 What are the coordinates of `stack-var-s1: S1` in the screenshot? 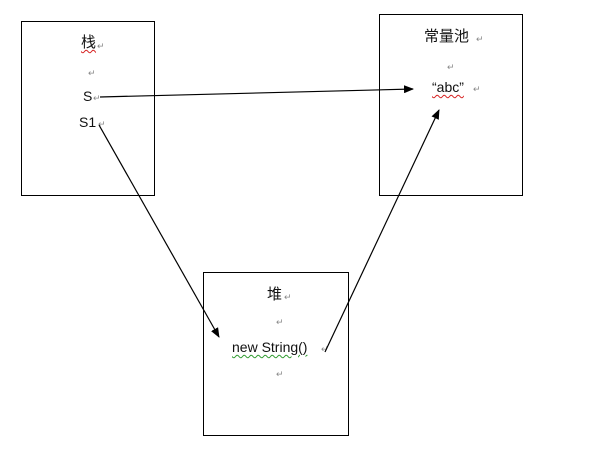 It's located at (88, 122).